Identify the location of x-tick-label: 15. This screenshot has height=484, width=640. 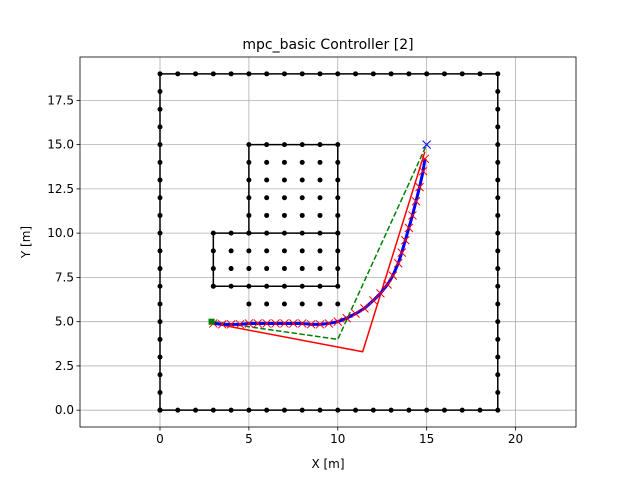
(426, 439).